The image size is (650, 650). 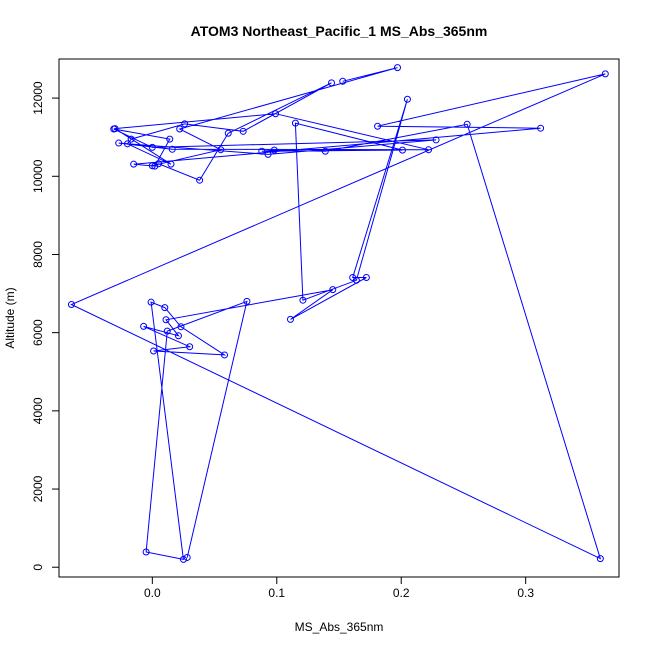 What do you see at coordinates (339, 627) in the screenshot?
I see `x-axis-label: MS_Abs_365nm` at bounding box center [339, 627].